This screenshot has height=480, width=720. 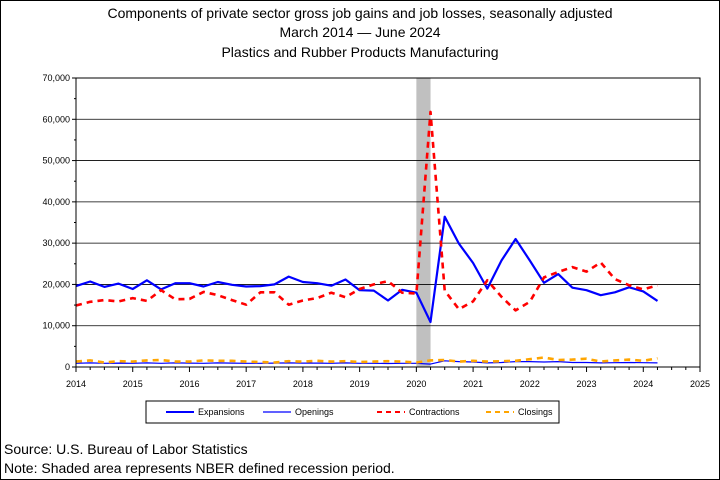 I want to click on recession-band, so click(x=423, y=222).